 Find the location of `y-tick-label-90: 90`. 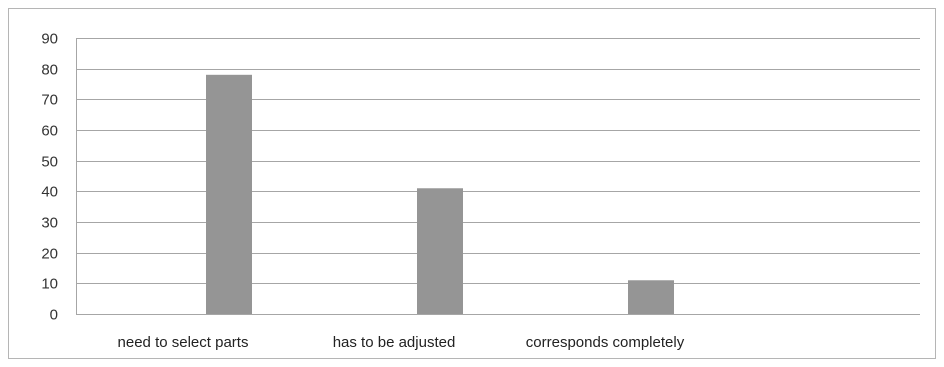

y-tick-label-90: 90 is located at coordinates (49, 39).